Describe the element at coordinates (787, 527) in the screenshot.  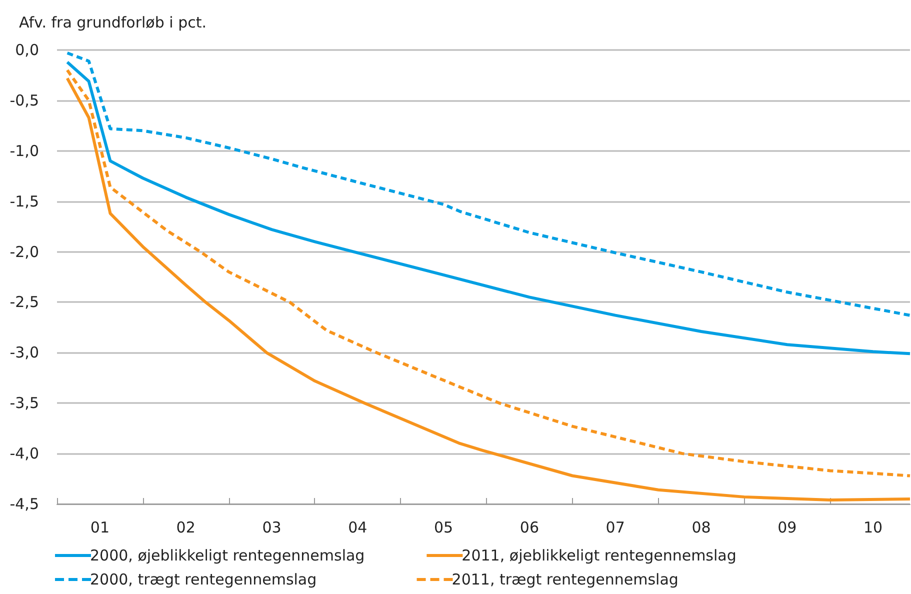
I see `x-tick-label: 09` at that location.